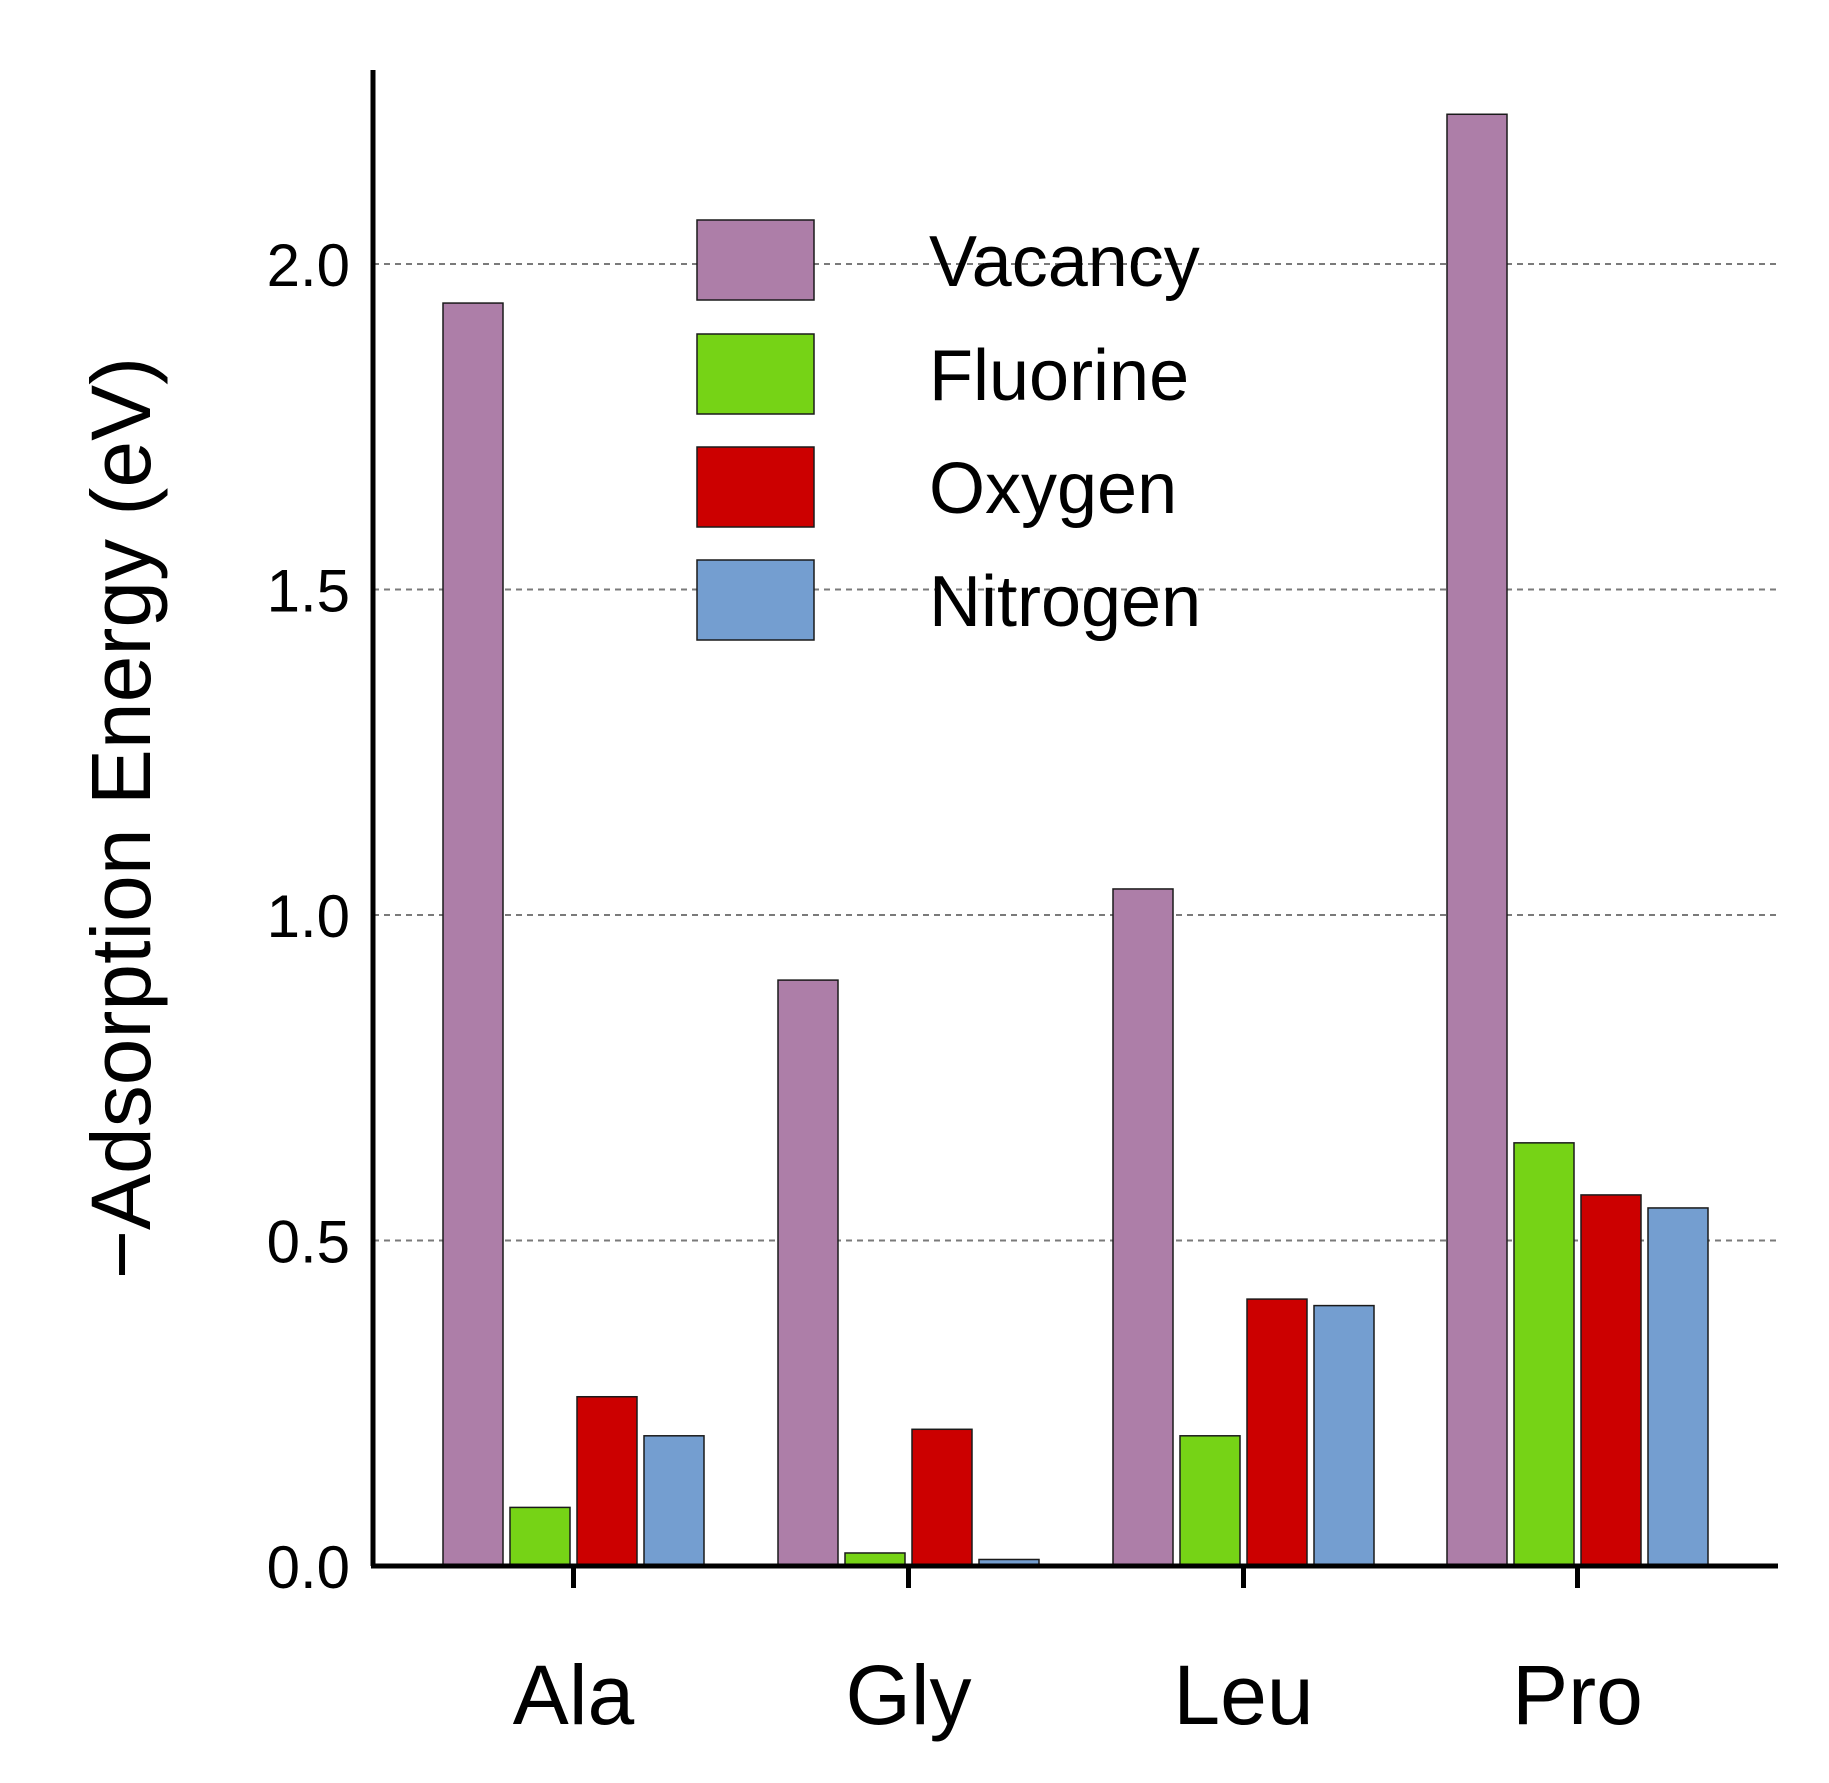 This screenshot has width=1829, height=1783. What do you see at coordinates (308, 265) in the screenshot?
I see `y-tick-label: 2.0` at bounding box center [308, 265].